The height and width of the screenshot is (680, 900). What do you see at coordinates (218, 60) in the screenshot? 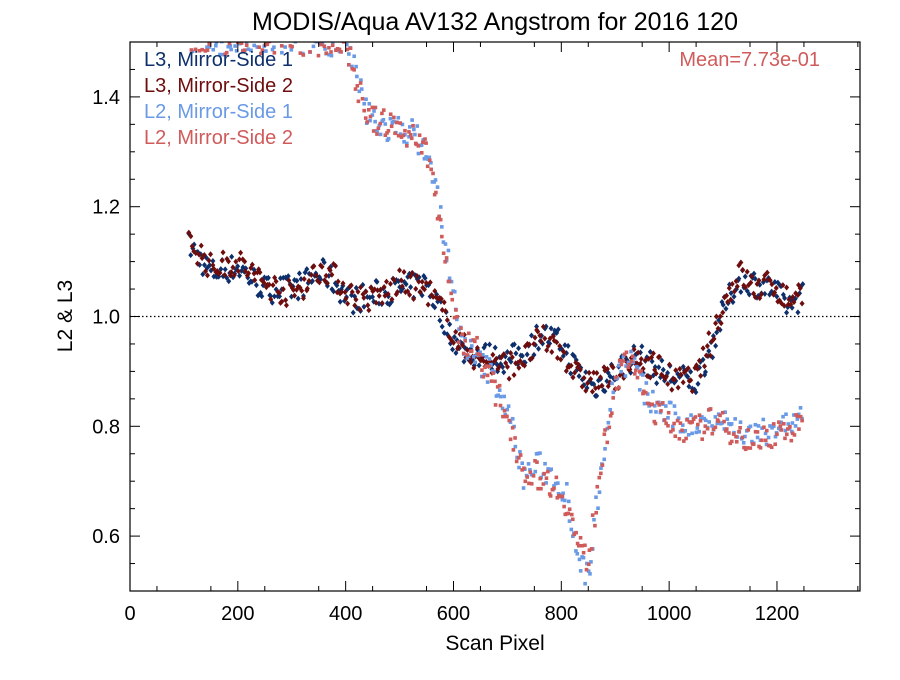
I see `legend-entry-l3-mirror-side-1: L3, Mirror-Side 1` at bounding box center [218, 60].